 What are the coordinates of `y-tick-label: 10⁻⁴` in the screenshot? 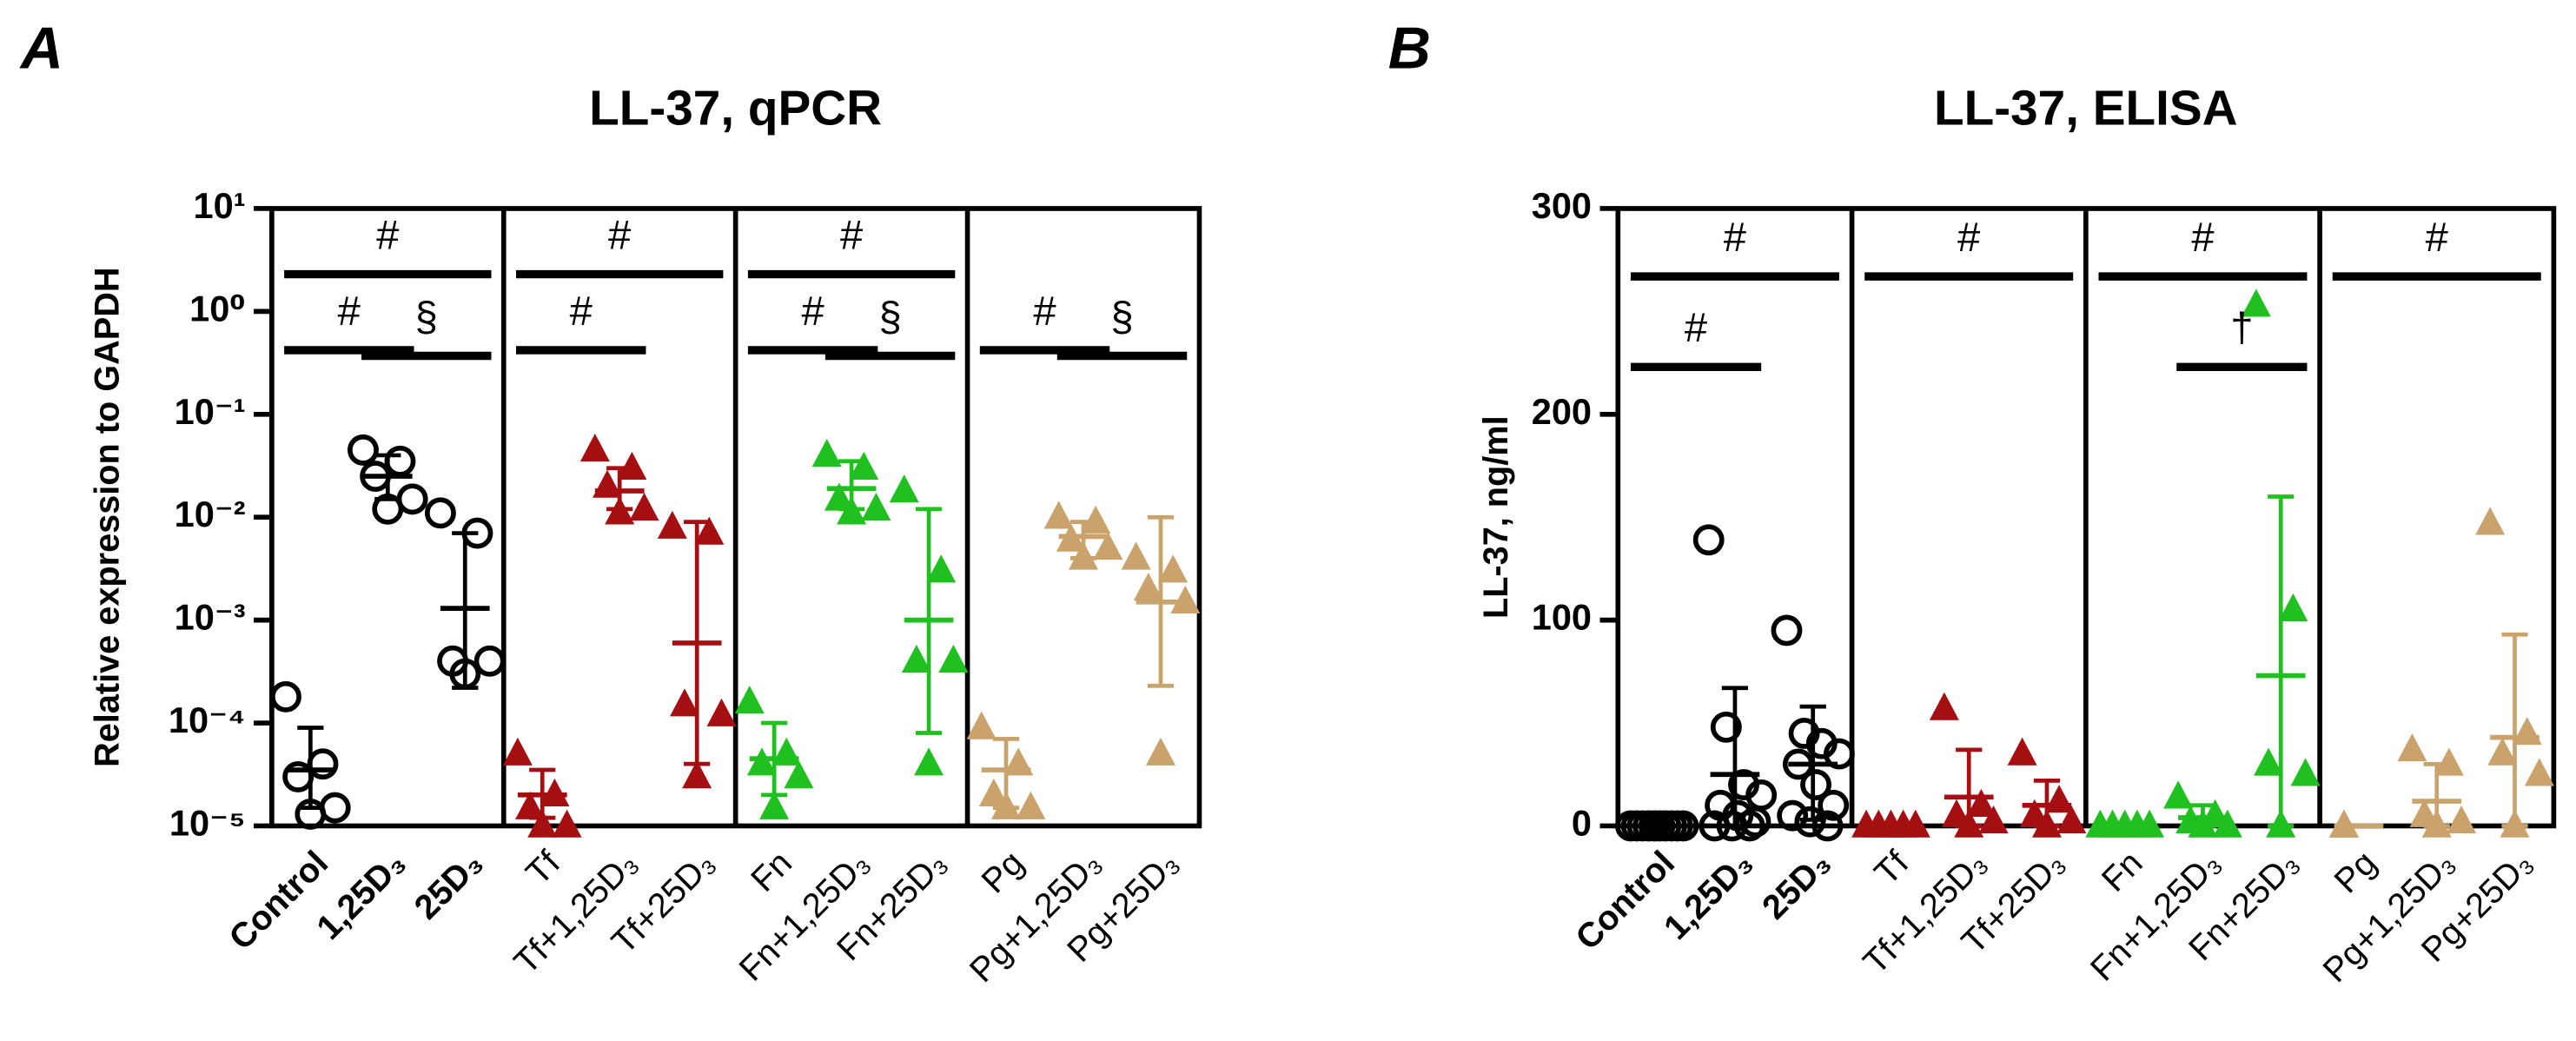 It's located at (207, 720).